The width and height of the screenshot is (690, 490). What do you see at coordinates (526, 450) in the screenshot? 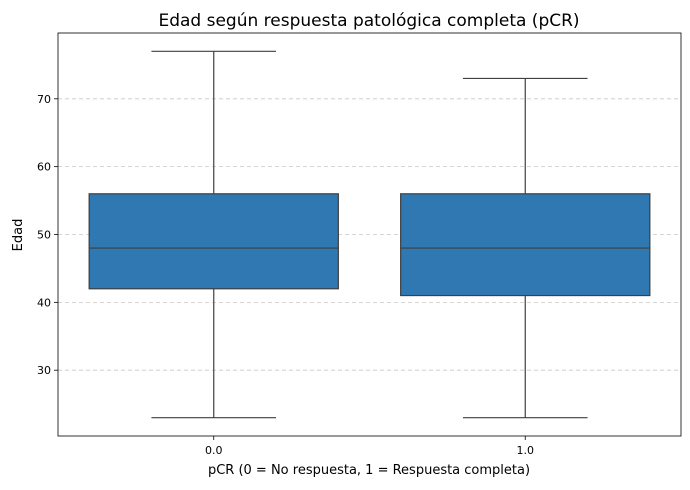
I see `x-tick-label-1: 1.0` at bounding box center [526, 450].